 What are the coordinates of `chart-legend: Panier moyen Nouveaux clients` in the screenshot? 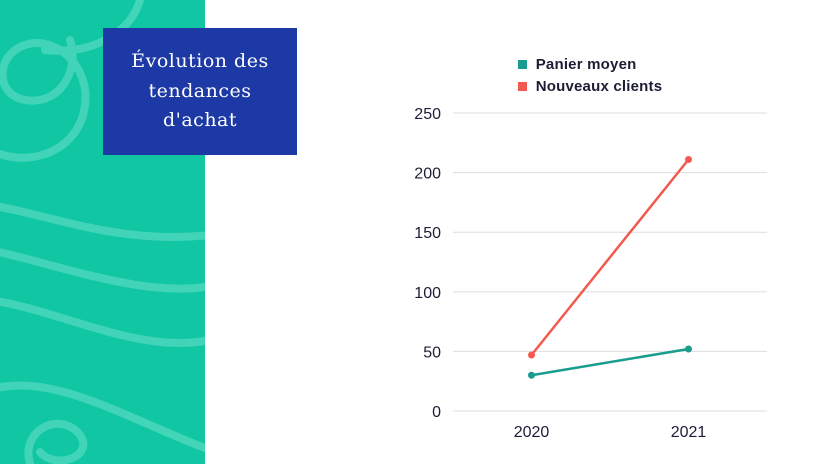 It's located at (590, 75).